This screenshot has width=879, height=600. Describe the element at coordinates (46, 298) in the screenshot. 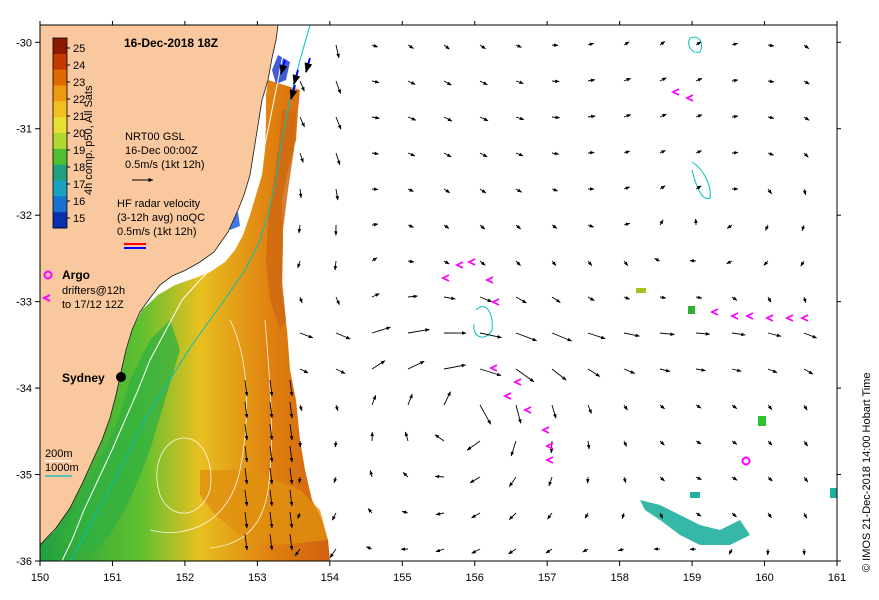

I see `drifter-legend-icon` at that location.